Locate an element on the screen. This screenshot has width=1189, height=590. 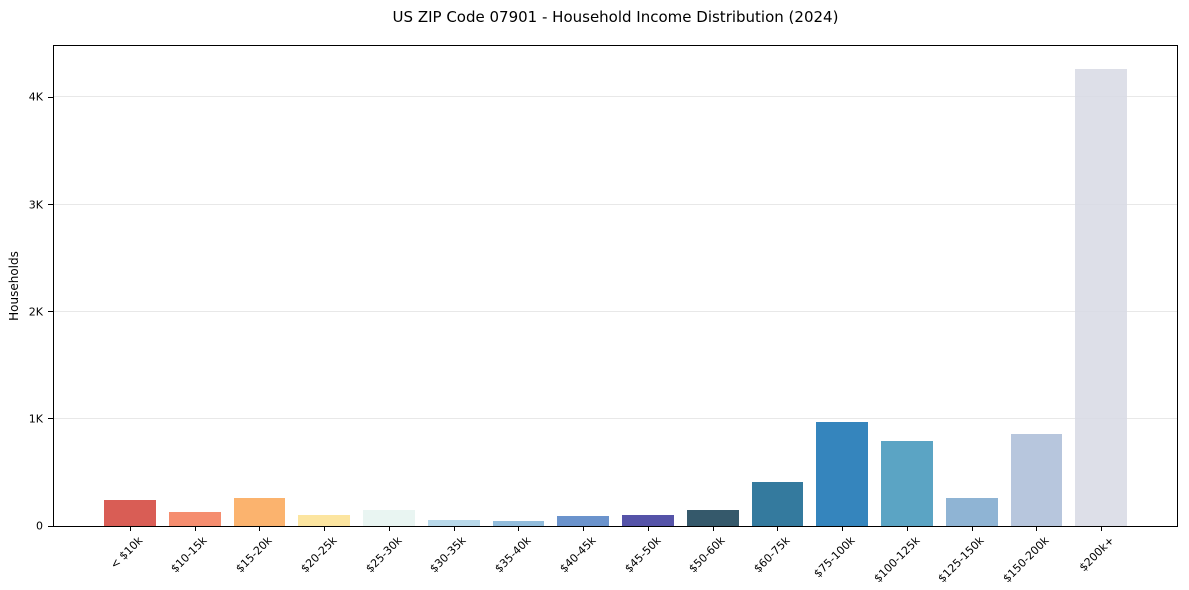
bar-15-20k is located at coordinates (259, 512).